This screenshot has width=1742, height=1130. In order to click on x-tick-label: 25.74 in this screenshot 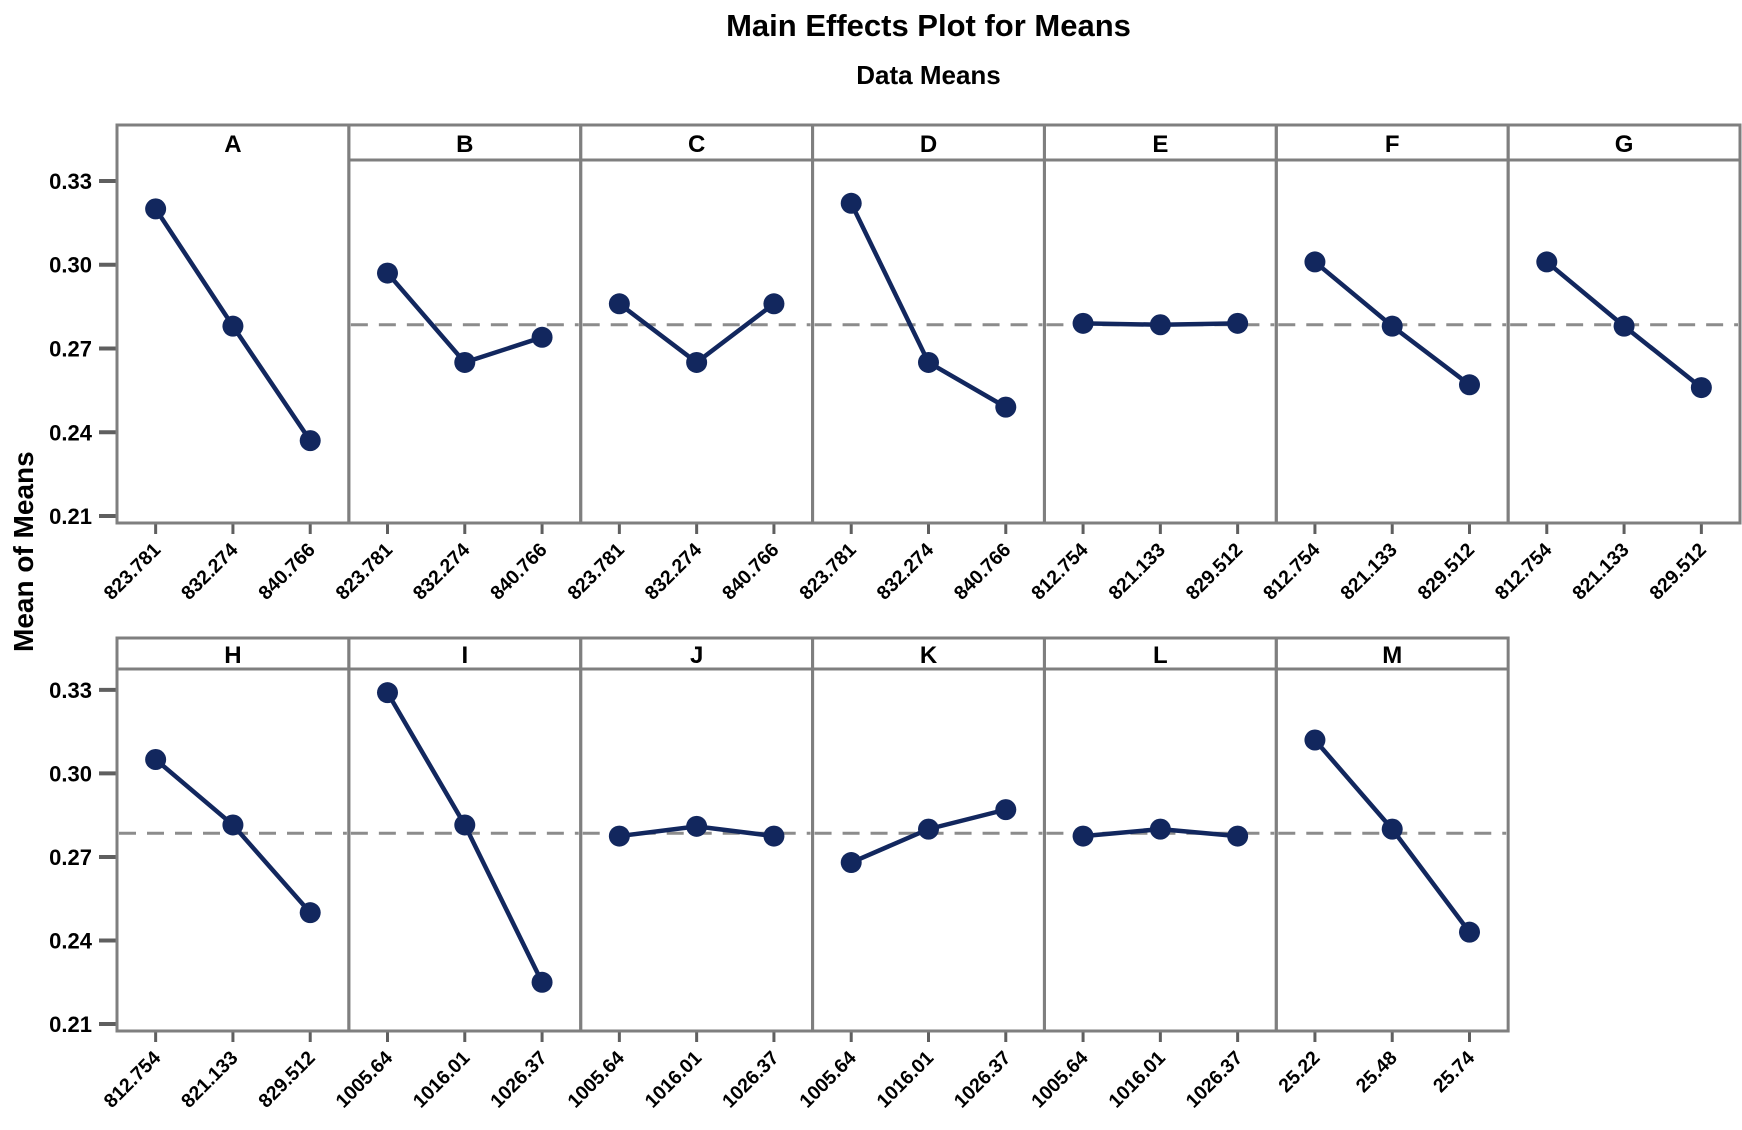, I will do `click(1454, 1072)`.